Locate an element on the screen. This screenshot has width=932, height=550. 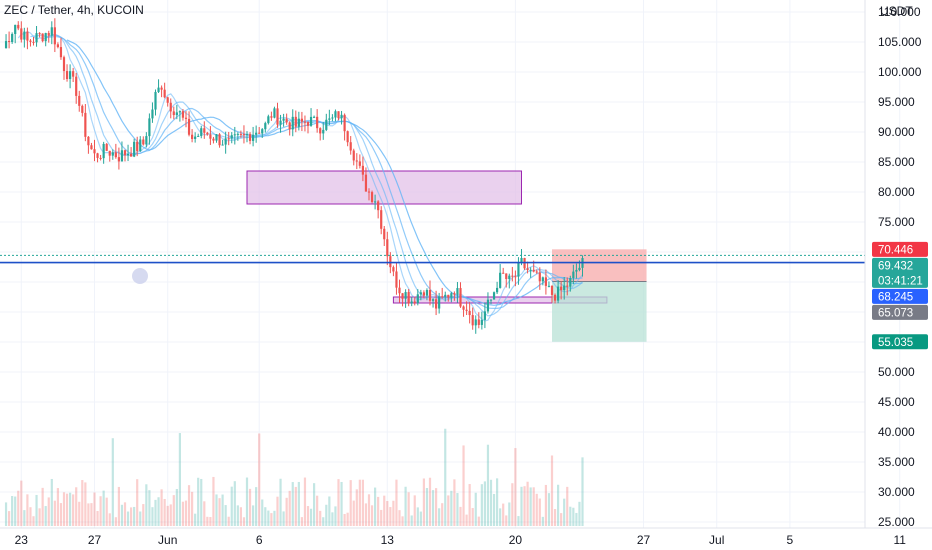
time-tick-label: 11 is located at coordinates (899, 540).